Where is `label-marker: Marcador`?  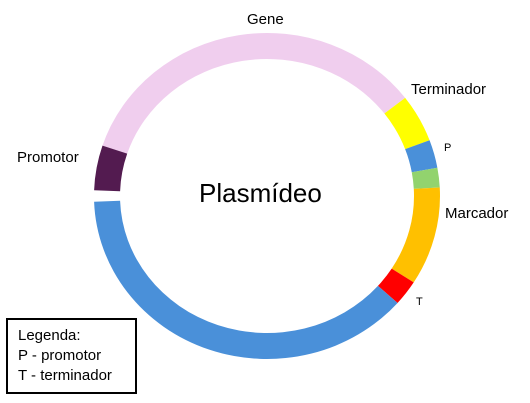
label-marker: Marcador is located at coordinates (477, 213).